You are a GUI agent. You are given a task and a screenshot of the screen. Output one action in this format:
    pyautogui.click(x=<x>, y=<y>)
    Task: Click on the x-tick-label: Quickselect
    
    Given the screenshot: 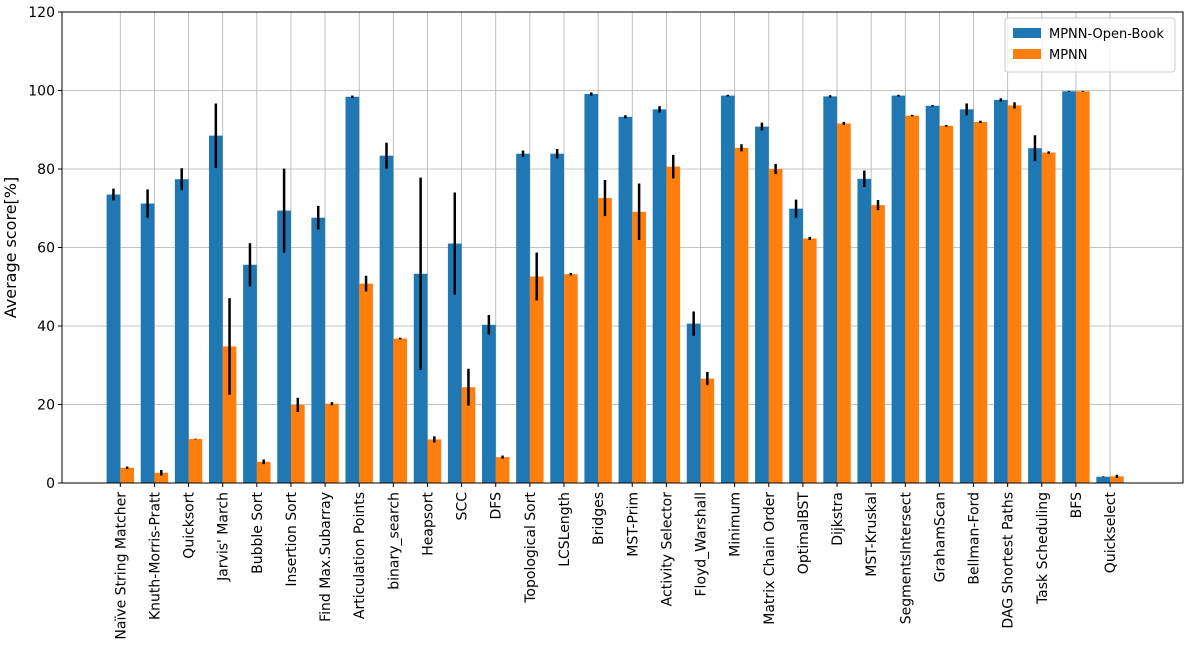 What is the action you would take?
    pyautogui.click(x=1111, y=532)
    